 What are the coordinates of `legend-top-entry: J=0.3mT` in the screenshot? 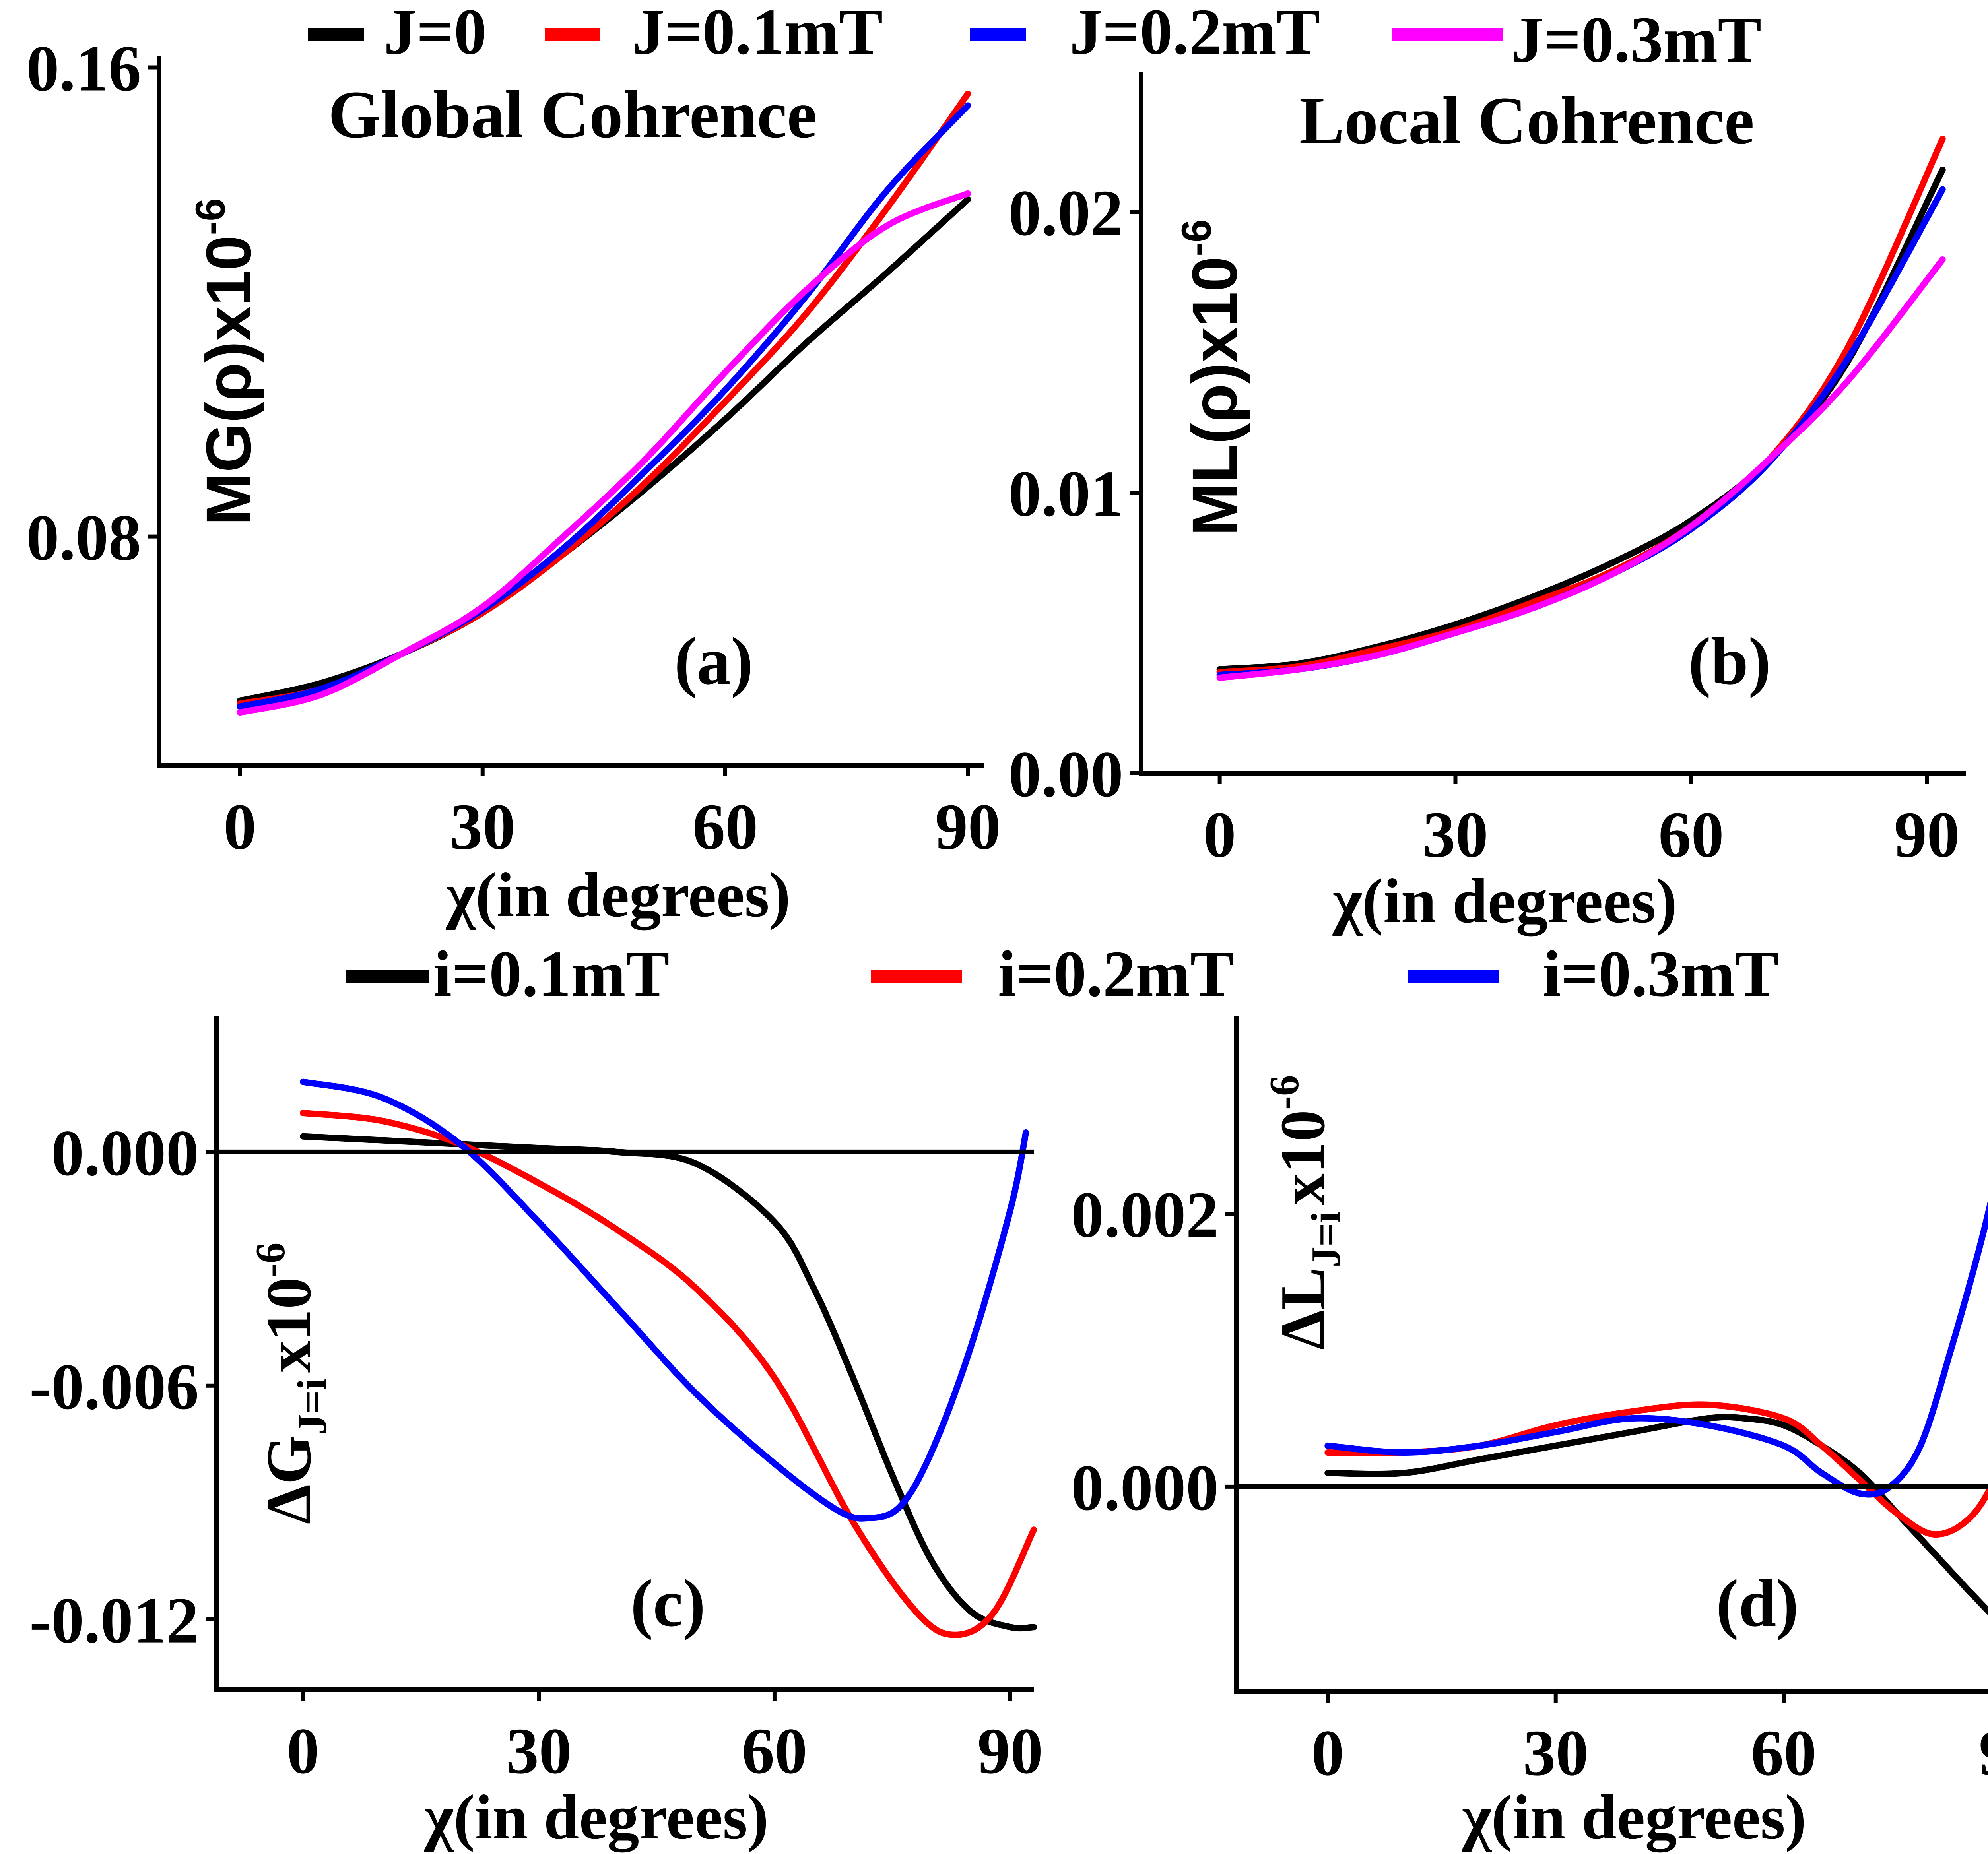 It's located at (1576, 39).